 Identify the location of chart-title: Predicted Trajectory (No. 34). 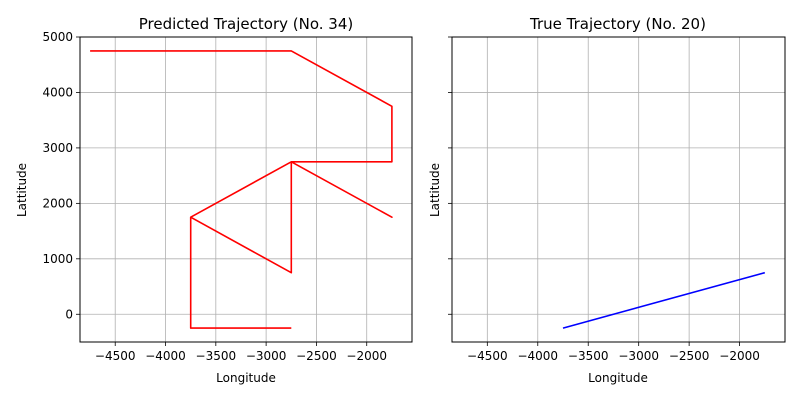
(246, 24).